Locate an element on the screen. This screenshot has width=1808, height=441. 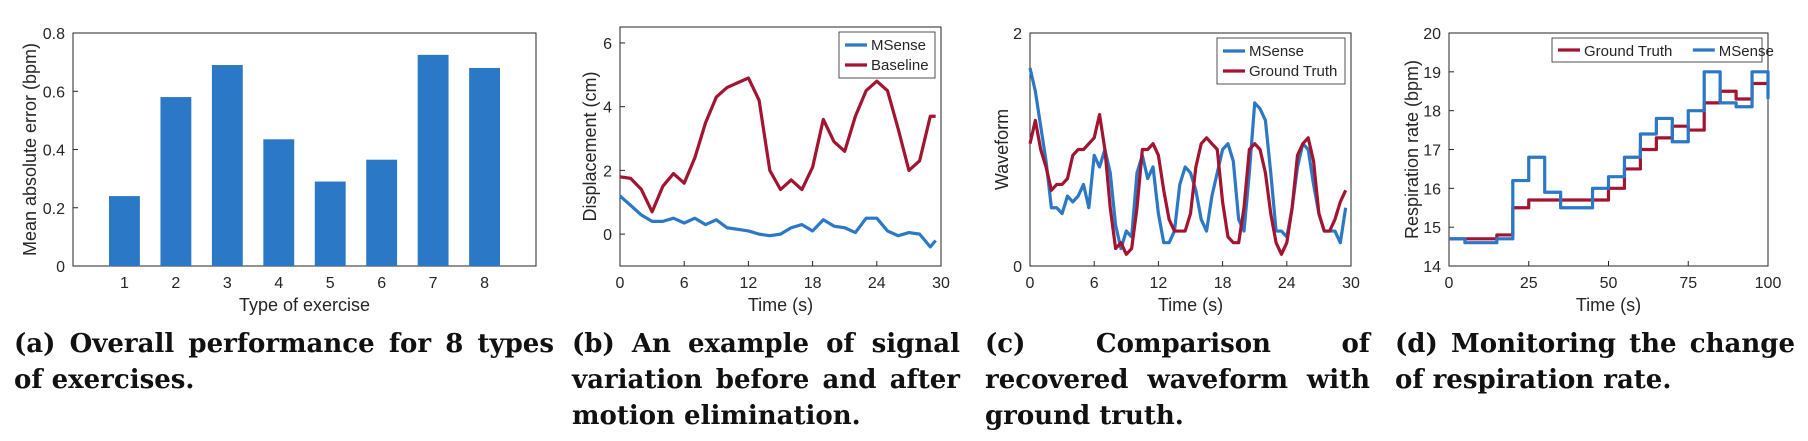
x-tick-label-b: 30 is located at coordinates (941, 283).